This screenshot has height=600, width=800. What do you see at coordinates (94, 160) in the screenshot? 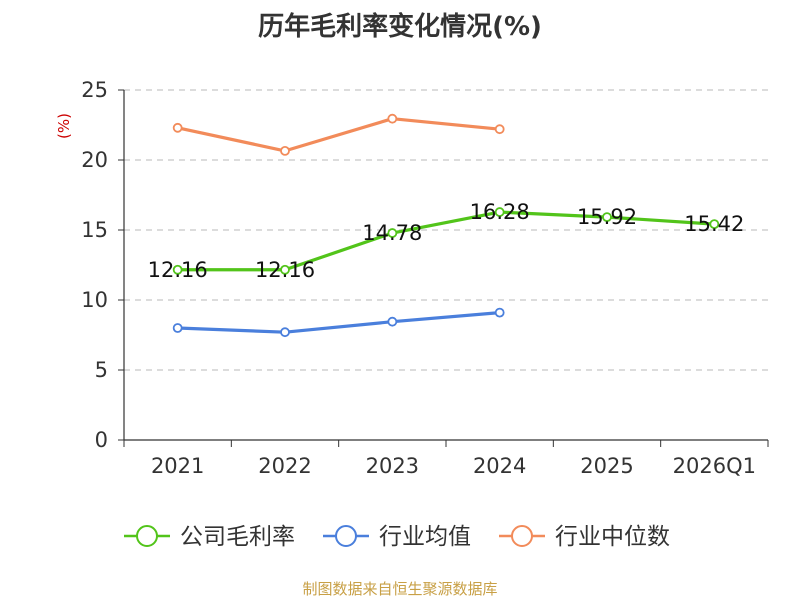
I see `y-tick-label: 20` at bounding box center [94, 160].